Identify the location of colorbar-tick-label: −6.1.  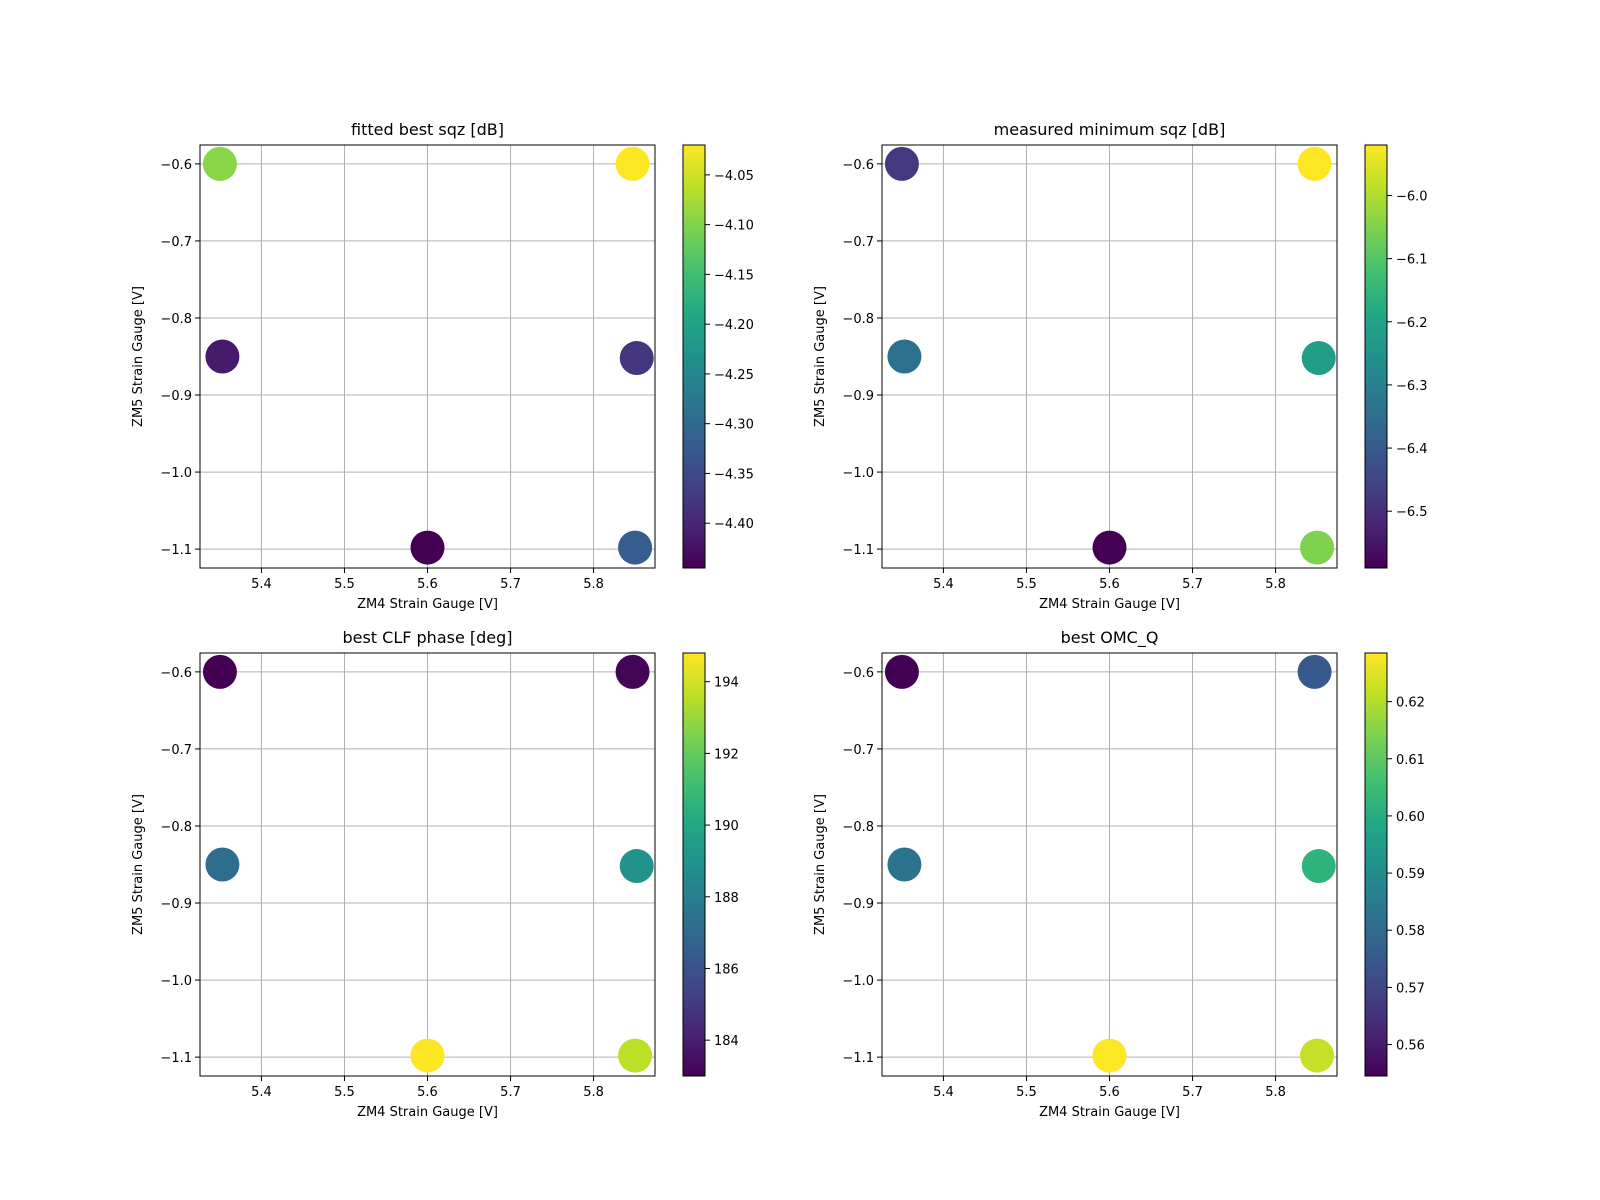
(1412, 260).